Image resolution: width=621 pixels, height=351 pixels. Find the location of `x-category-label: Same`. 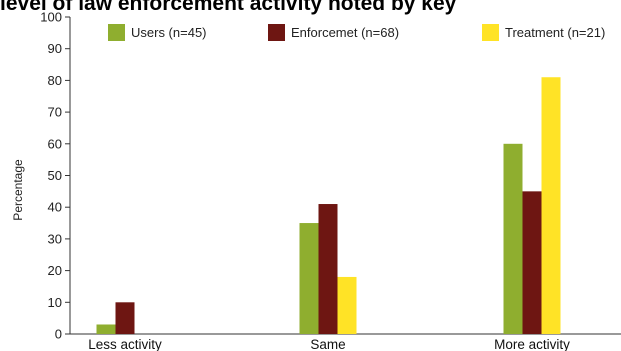

x-category-label: Same is located at coordinates (327, 344).